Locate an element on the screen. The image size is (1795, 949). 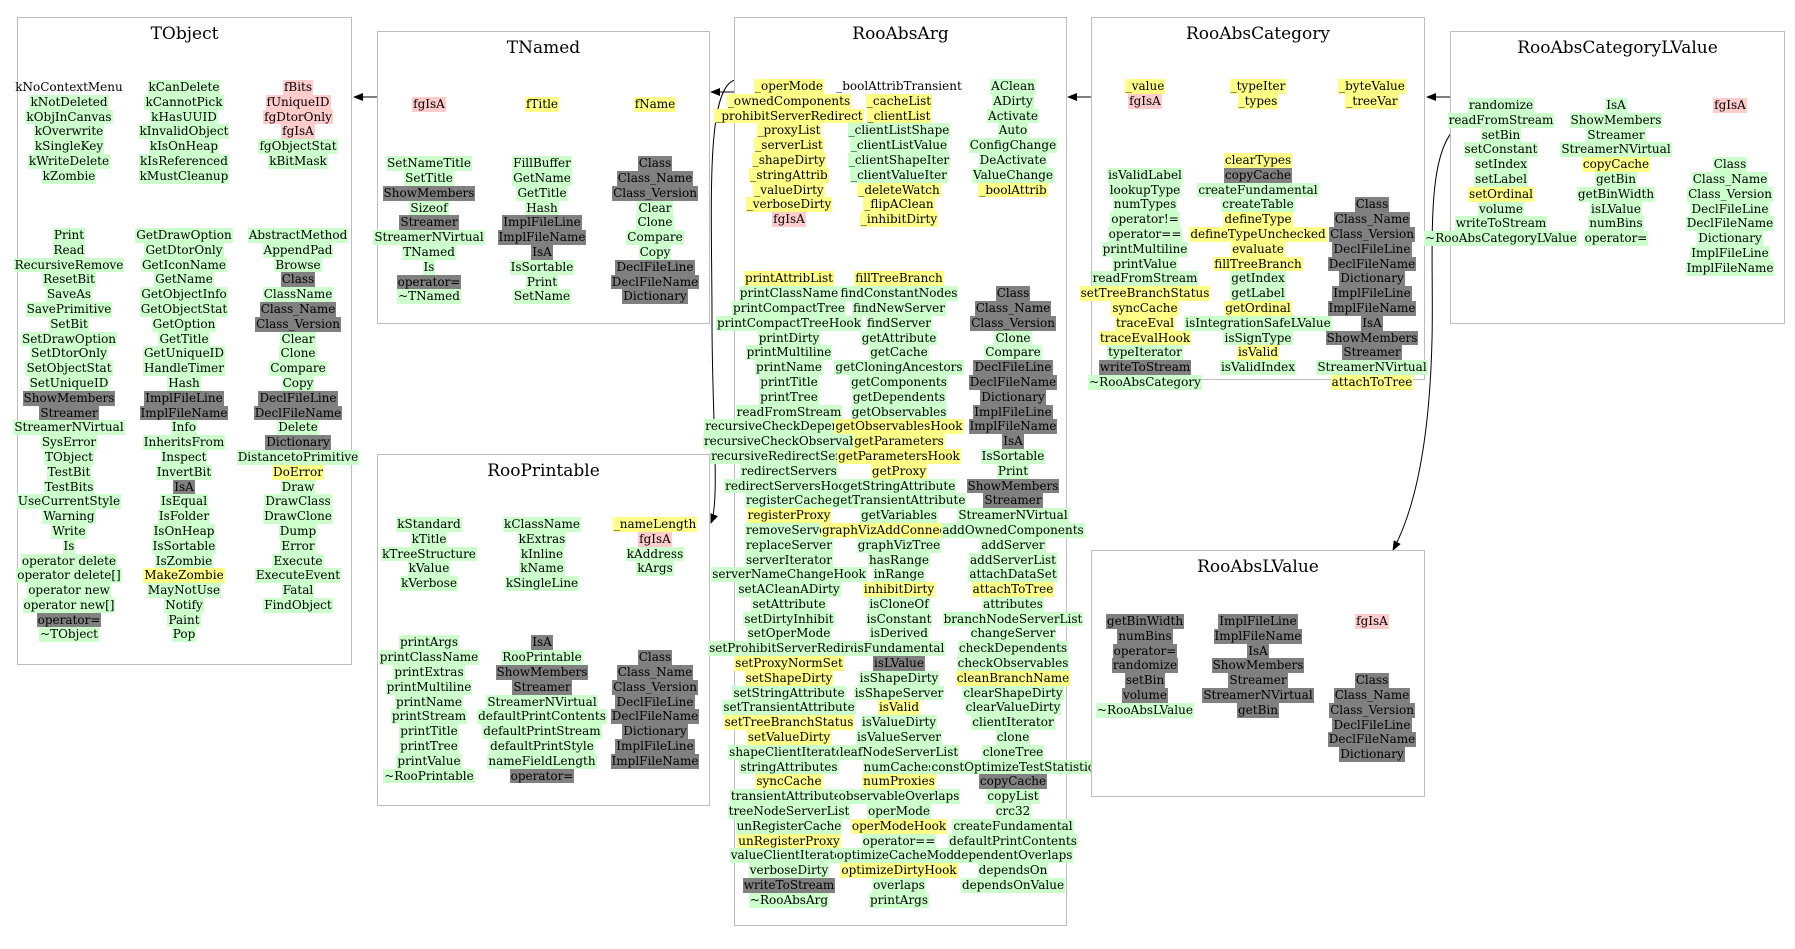
class-member: getStringAttribute is located at coordinates (899, 486).